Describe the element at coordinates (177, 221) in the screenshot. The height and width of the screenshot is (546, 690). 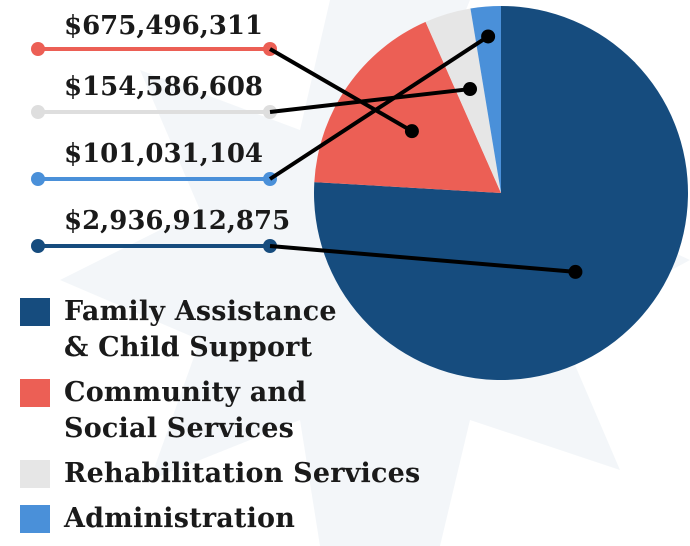
I see `value-label-family-assistance: $2,936,912,875` at that location.